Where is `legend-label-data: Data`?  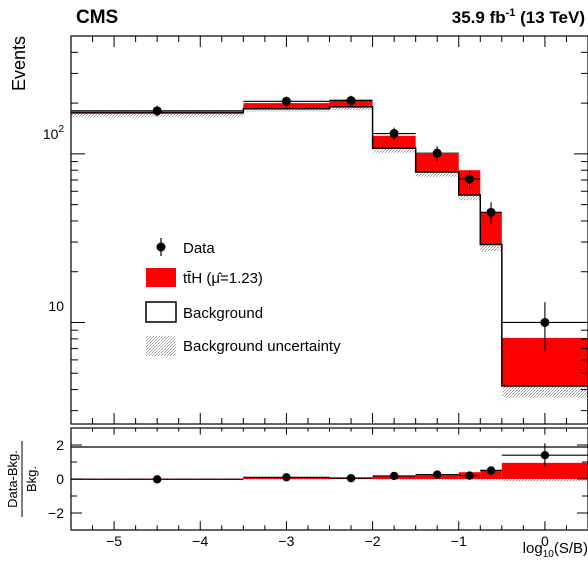
legend-label-data: Data is located at coordinates (199, 248).